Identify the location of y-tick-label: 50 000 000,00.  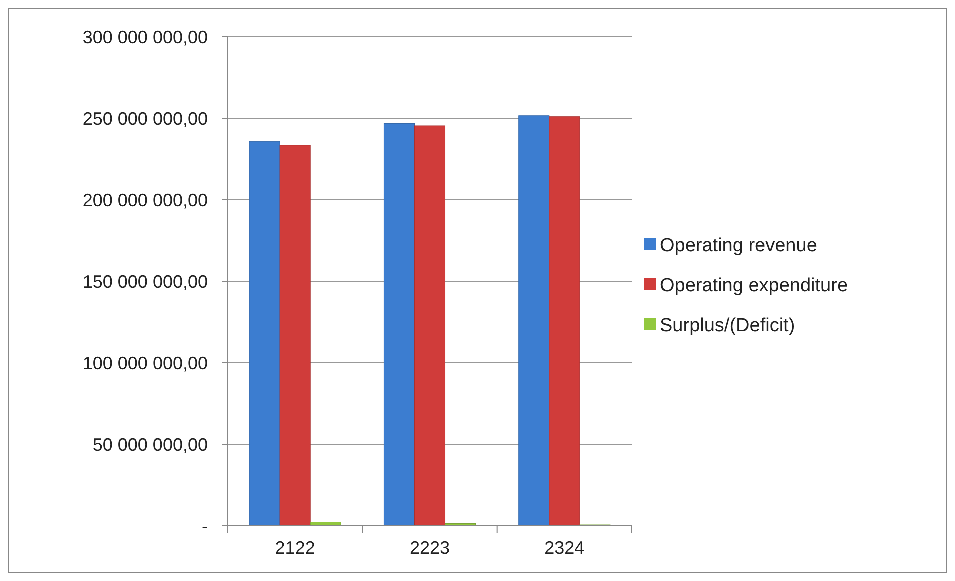
(150, 444).